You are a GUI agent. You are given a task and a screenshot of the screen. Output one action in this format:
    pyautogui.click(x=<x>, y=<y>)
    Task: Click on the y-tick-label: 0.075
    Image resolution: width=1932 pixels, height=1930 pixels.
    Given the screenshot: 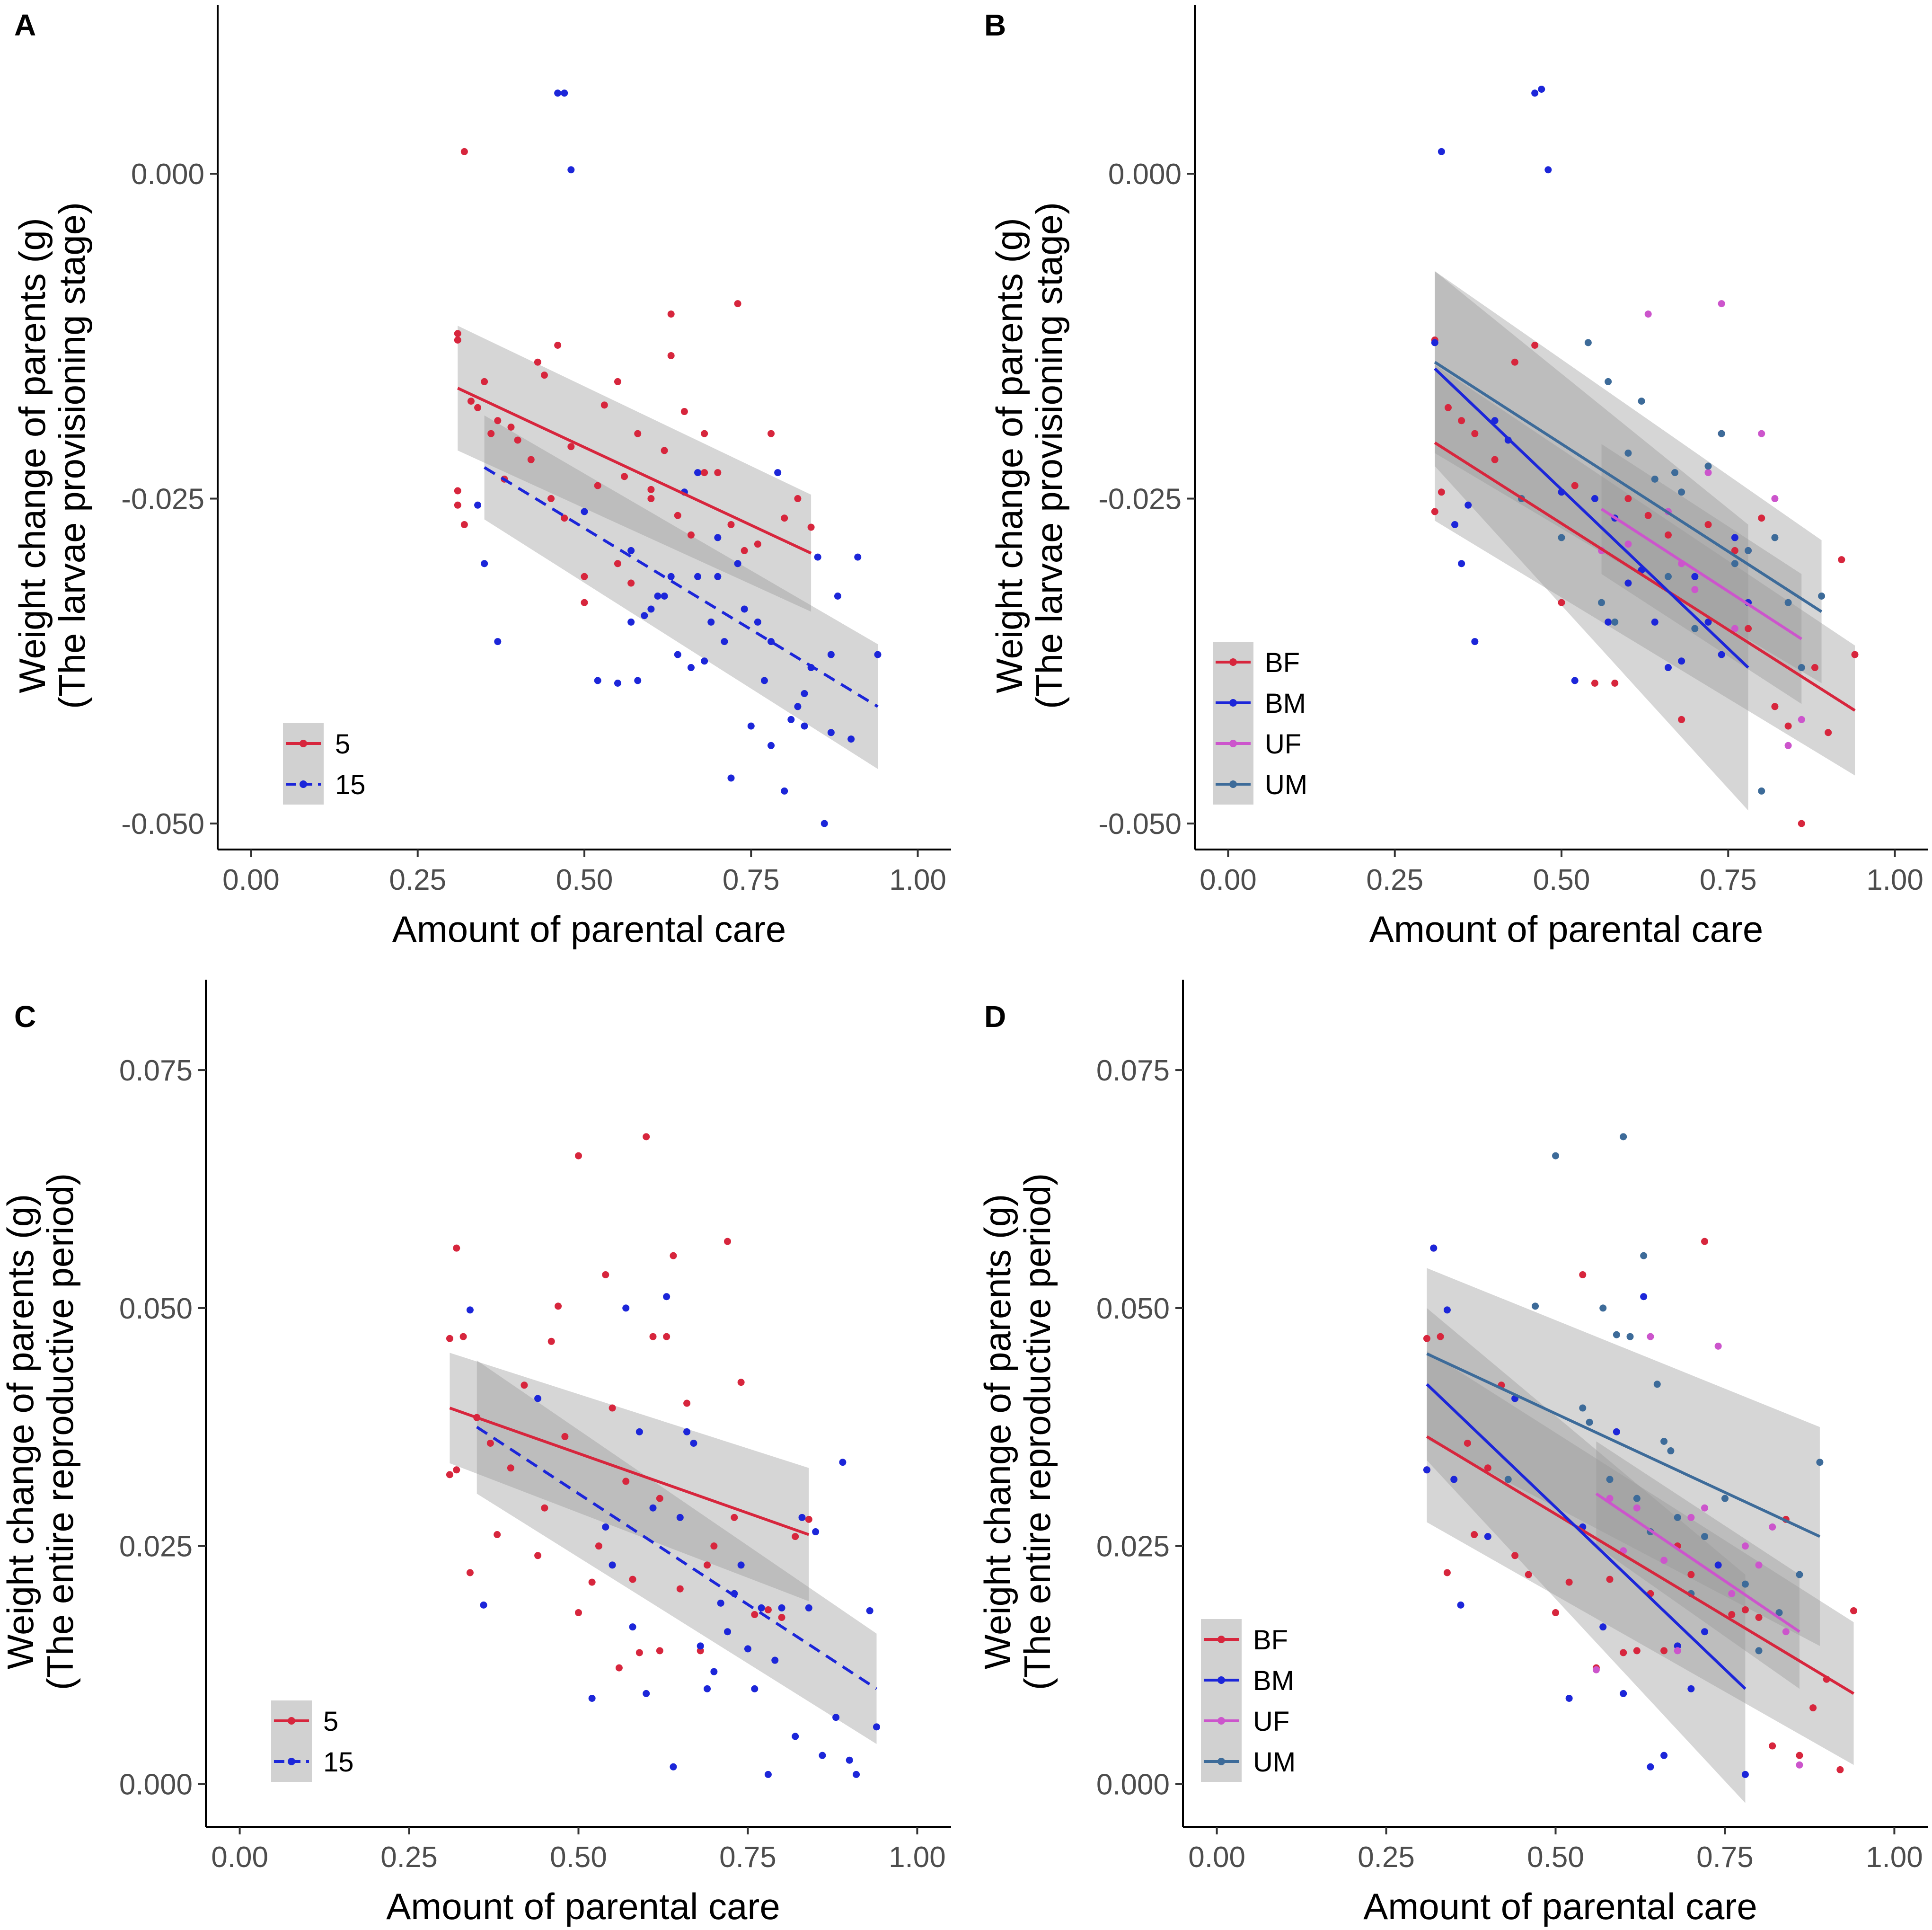 What is the action you would take?
    pyautogui.click(x=156, y=1070)
    